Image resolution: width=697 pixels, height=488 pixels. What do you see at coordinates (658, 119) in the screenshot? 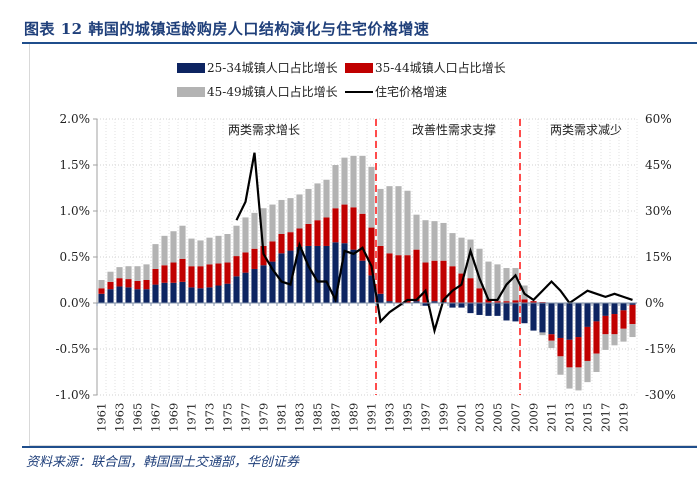
I see `right-tick-label: 60%` at bounding box center [658, 119].